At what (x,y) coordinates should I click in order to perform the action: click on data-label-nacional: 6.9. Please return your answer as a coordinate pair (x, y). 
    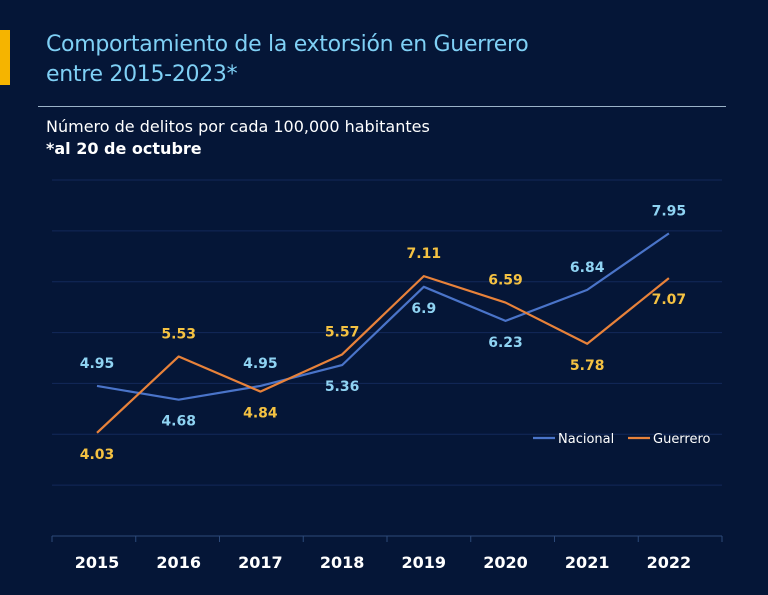
    Looking at the image, I should click on (423, 309).